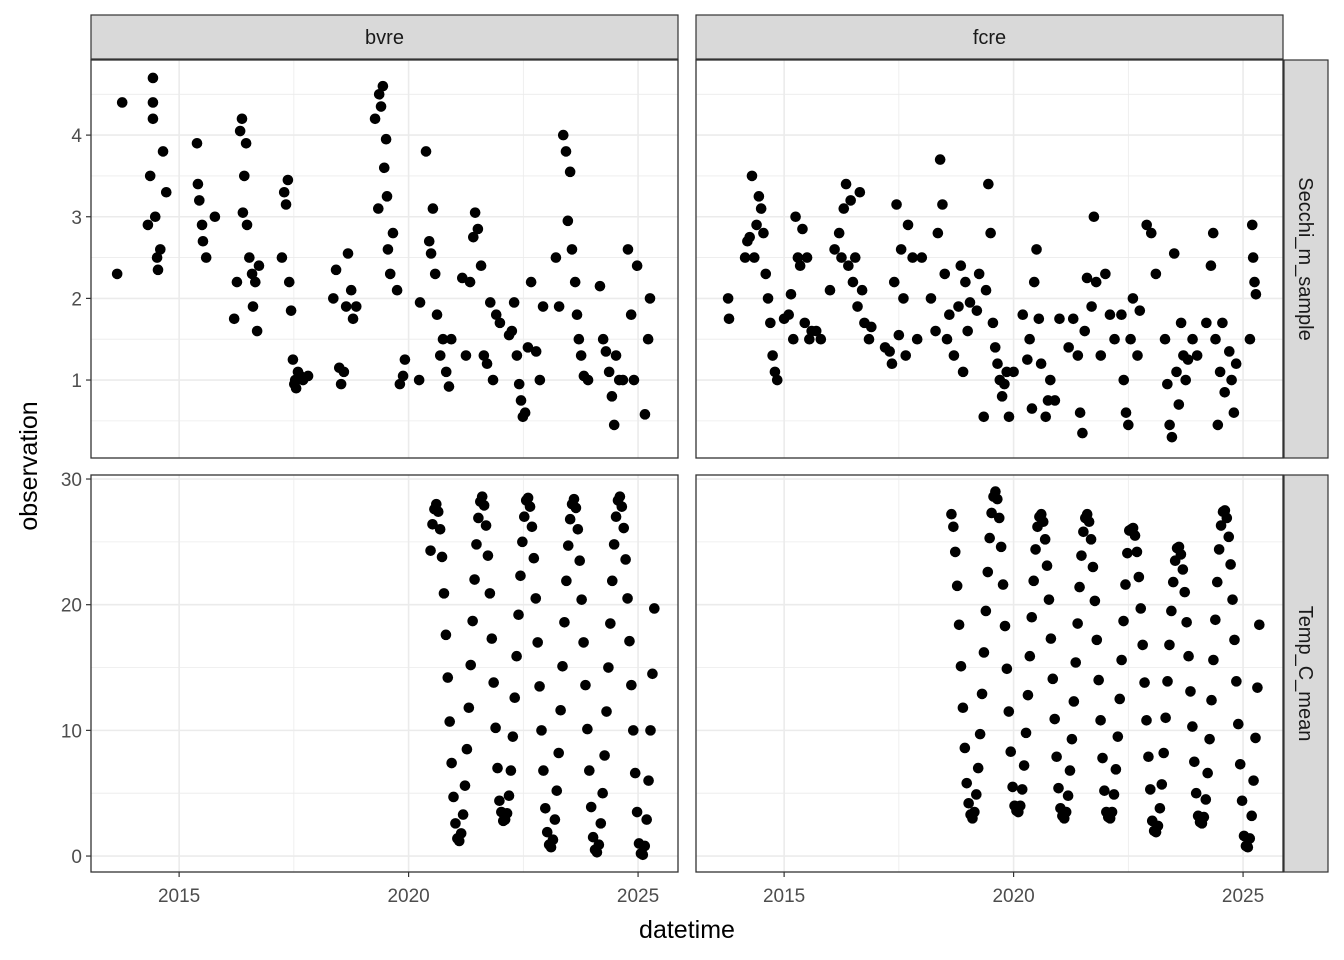 This screenshot has width=1344, height=960. What do you see at coordinates (1243, 896) in the screenshot?
I see `x-tick-label: 2025` at bounding box center [1243, 896].